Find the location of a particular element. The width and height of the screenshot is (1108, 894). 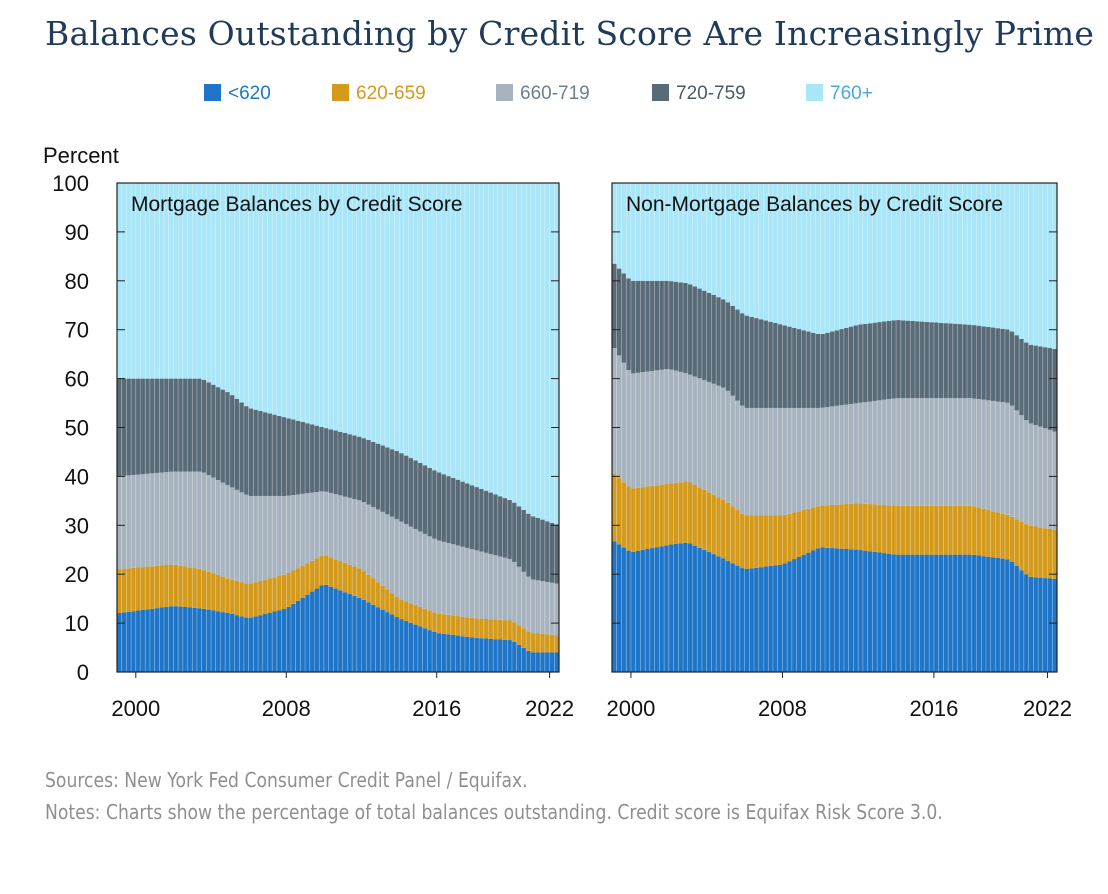

legend-swatch-760plus is located at coordinates (814, 92).